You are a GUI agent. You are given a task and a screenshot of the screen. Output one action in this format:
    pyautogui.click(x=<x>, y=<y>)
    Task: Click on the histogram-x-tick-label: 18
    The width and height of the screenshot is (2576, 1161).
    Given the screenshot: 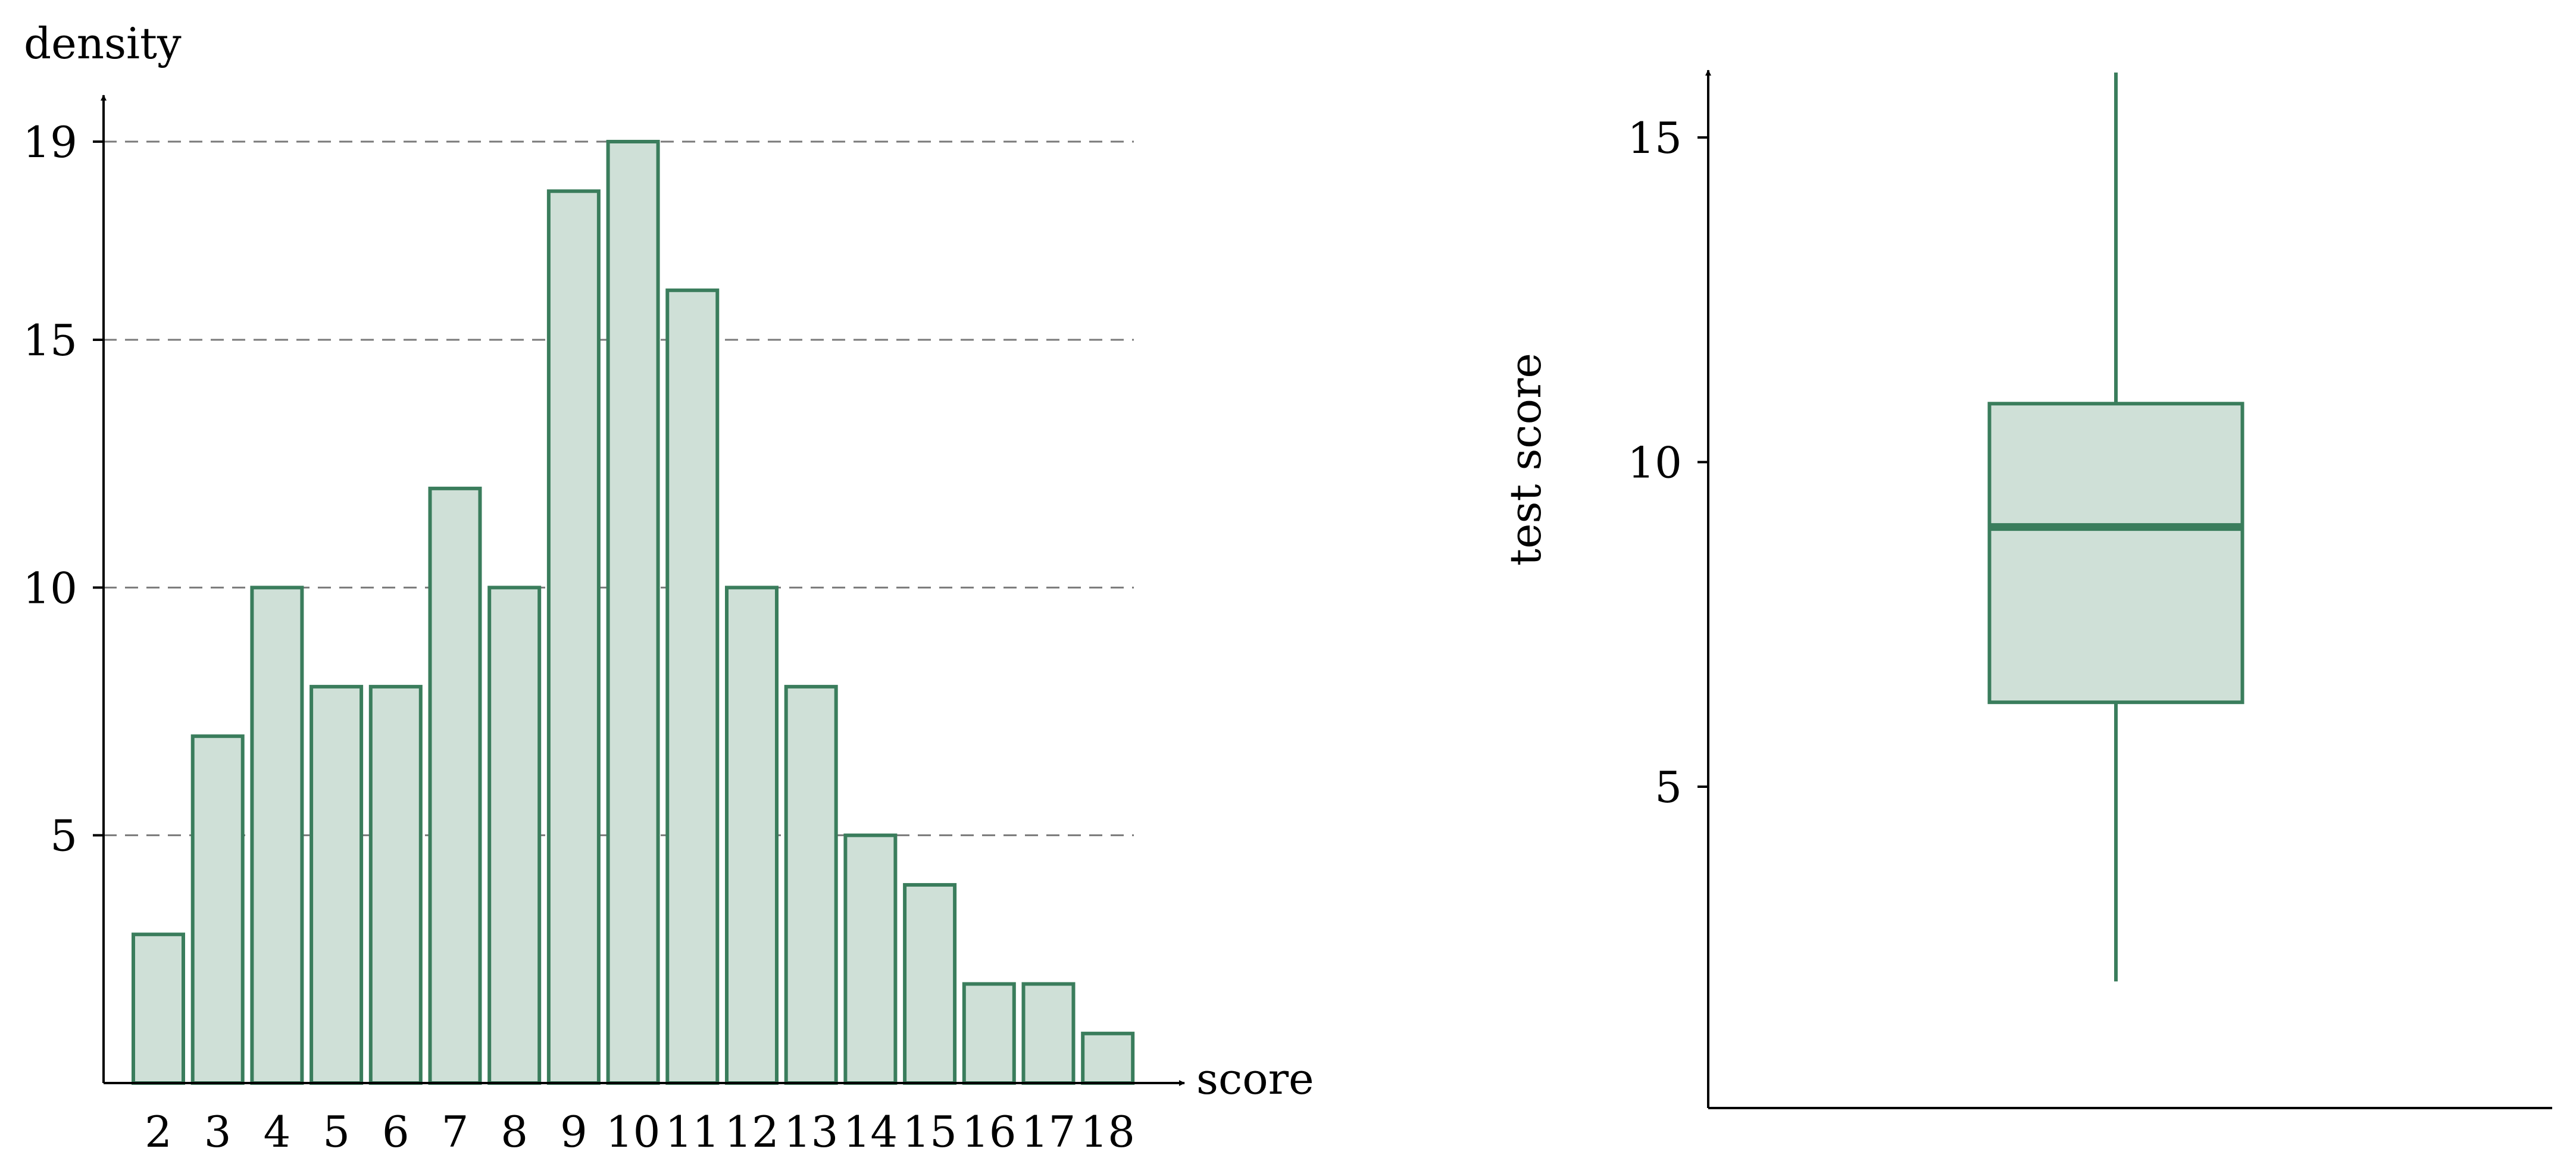 What is the action you would take?
    pyautogui.click(x=1107, y=1132)
    